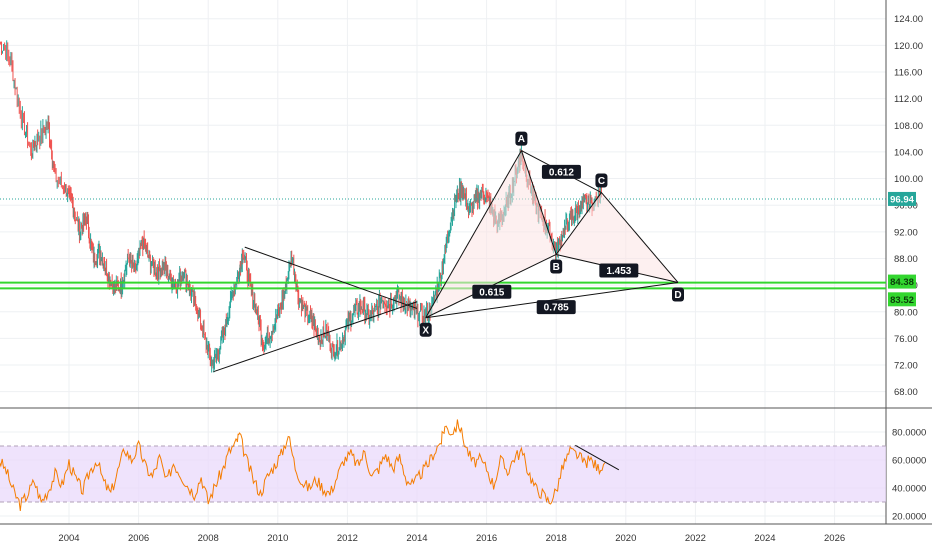 This screenshot has width=932, height=550. What do you see at coordinates (909, 489) in the screenshot?
I see `rsi-tick-label: 40.0000` at bounding box center [909, 489].